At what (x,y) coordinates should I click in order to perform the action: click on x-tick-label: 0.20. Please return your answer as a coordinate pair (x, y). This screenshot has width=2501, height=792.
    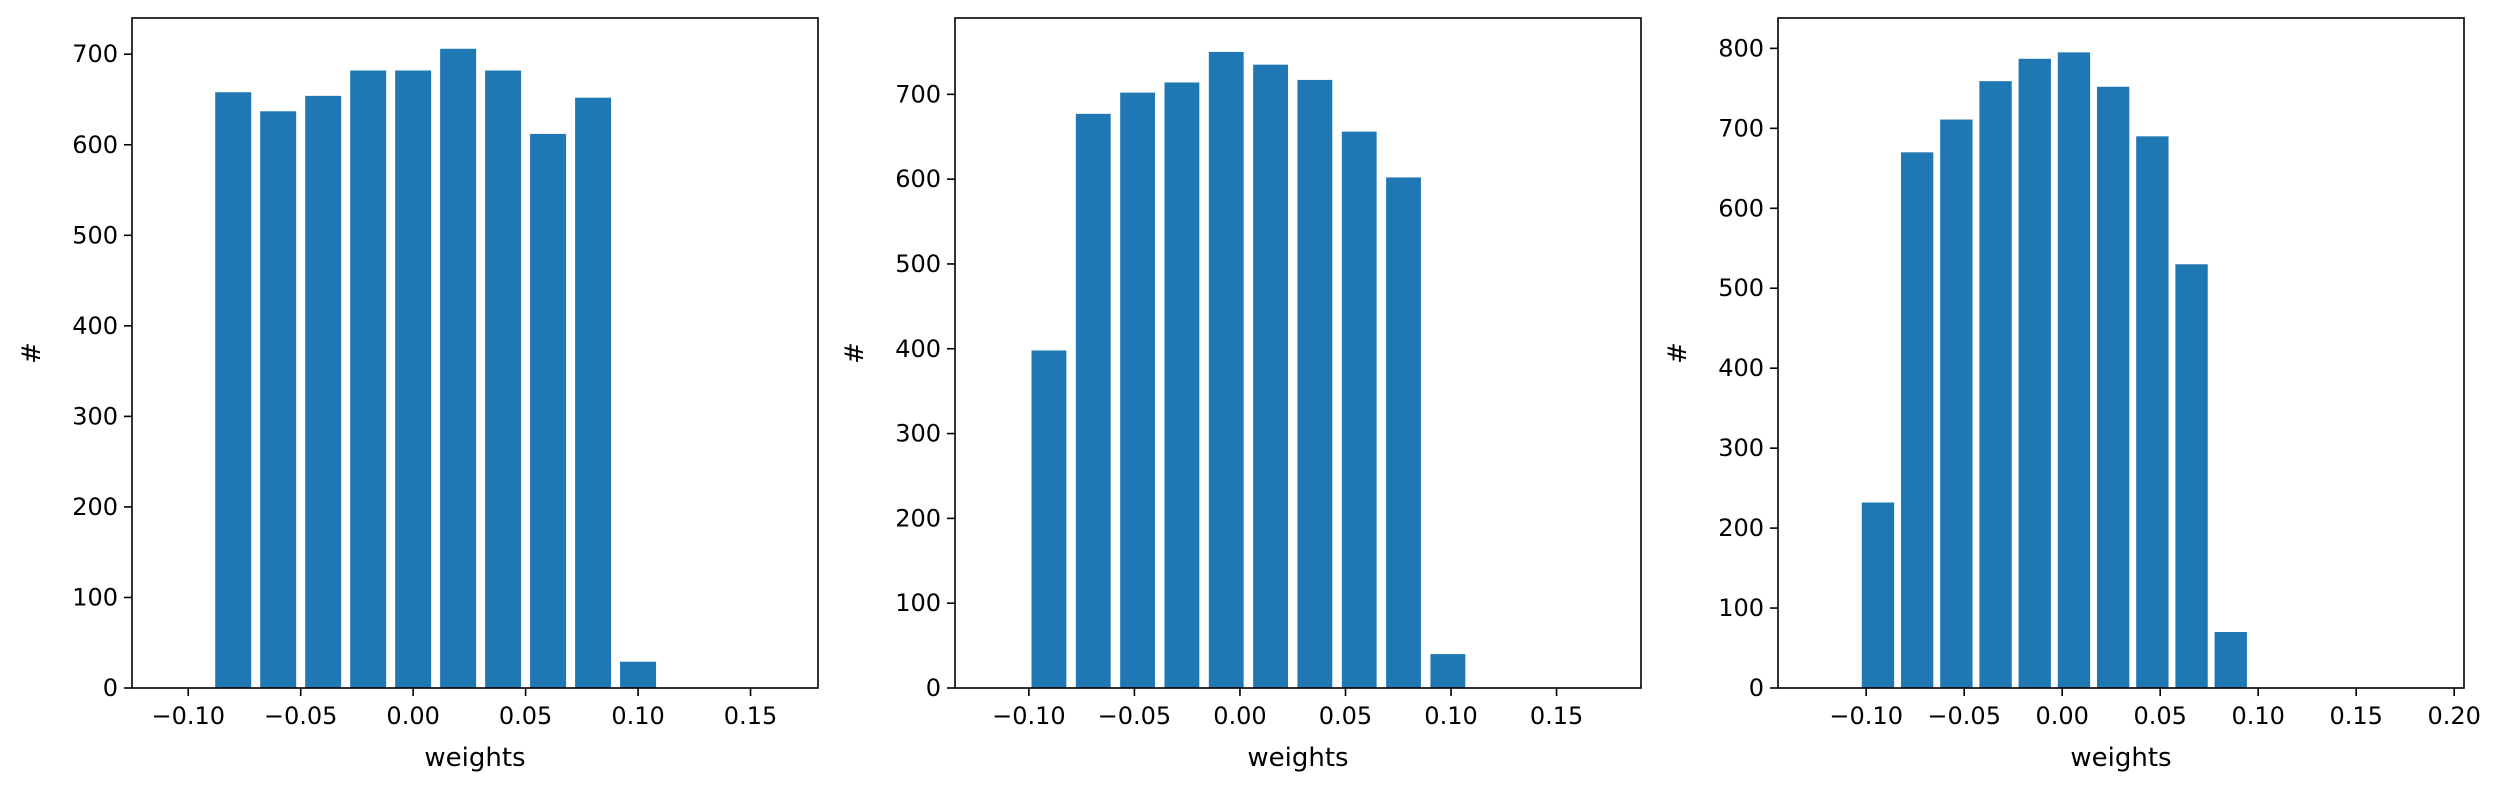
    Looking at the image, I should click on (2453, 716).